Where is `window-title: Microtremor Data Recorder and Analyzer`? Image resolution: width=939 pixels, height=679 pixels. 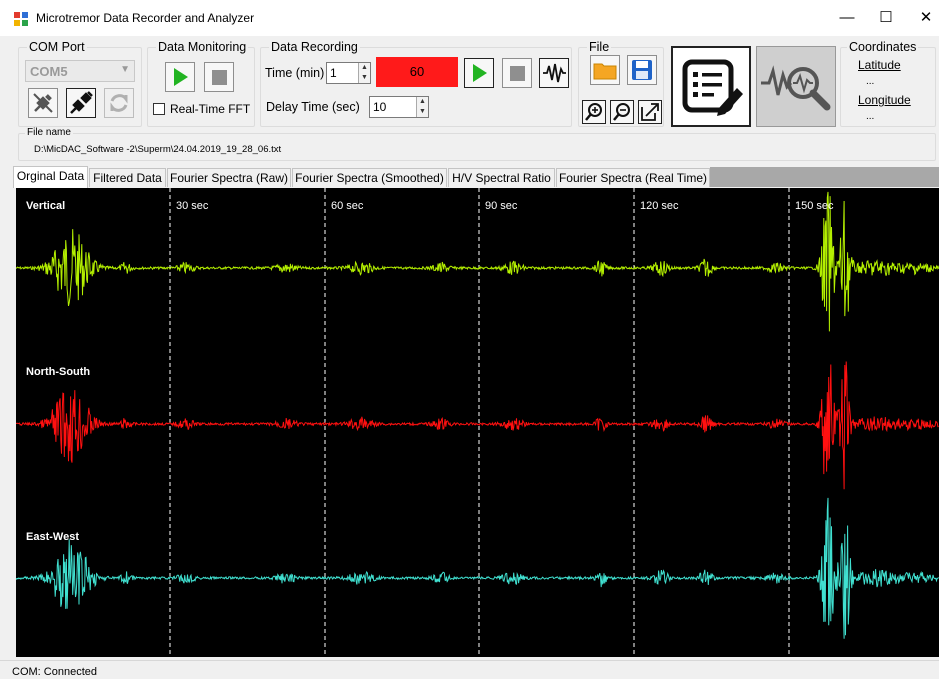
window-title: Microtremor Data Recorder and Analyzer is located at coordinates (145, 18).